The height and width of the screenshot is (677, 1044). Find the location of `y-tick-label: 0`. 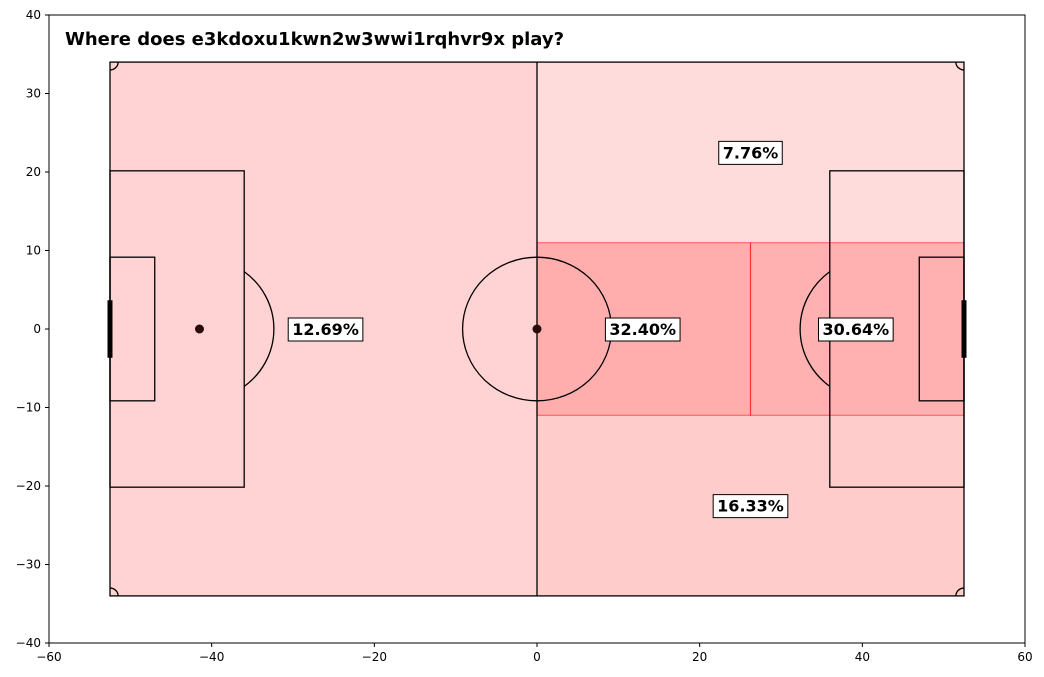

y-tick-label: 0 is located at coordinates (37, 329).